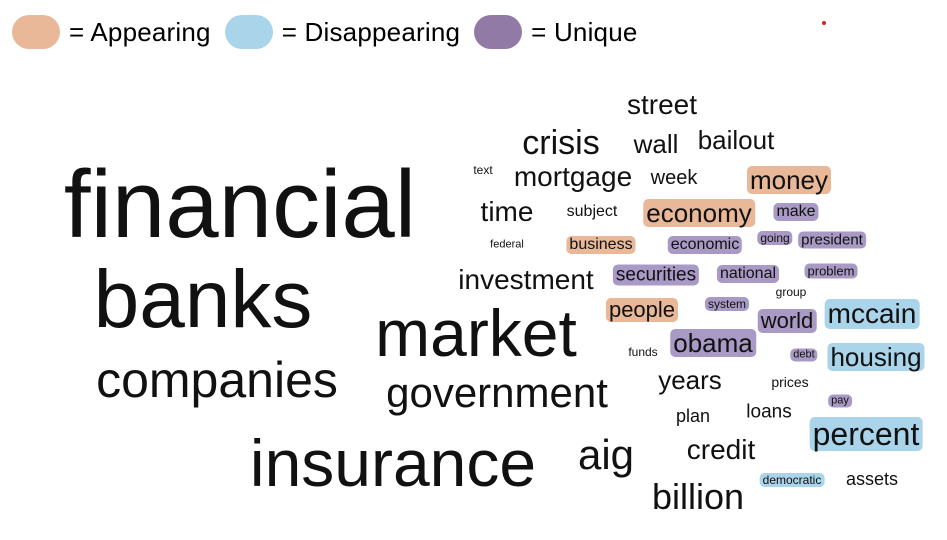 The image size is (947, 540). What do you see at coordinates (699, 213) in the screenshot?
I see `word-economy: economy` at bounding box center [699, 213].